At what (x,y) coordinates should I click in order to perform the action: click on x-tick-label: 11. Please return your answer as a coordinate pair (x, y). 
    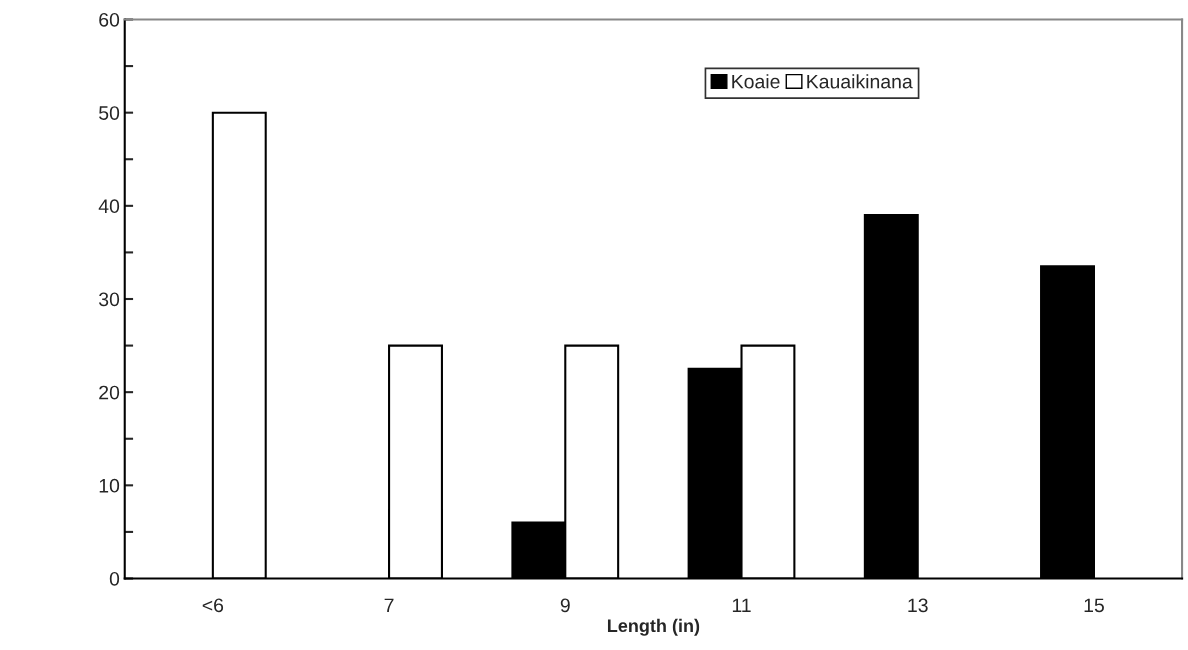
    Looking at the image, I should click on (741, 605).